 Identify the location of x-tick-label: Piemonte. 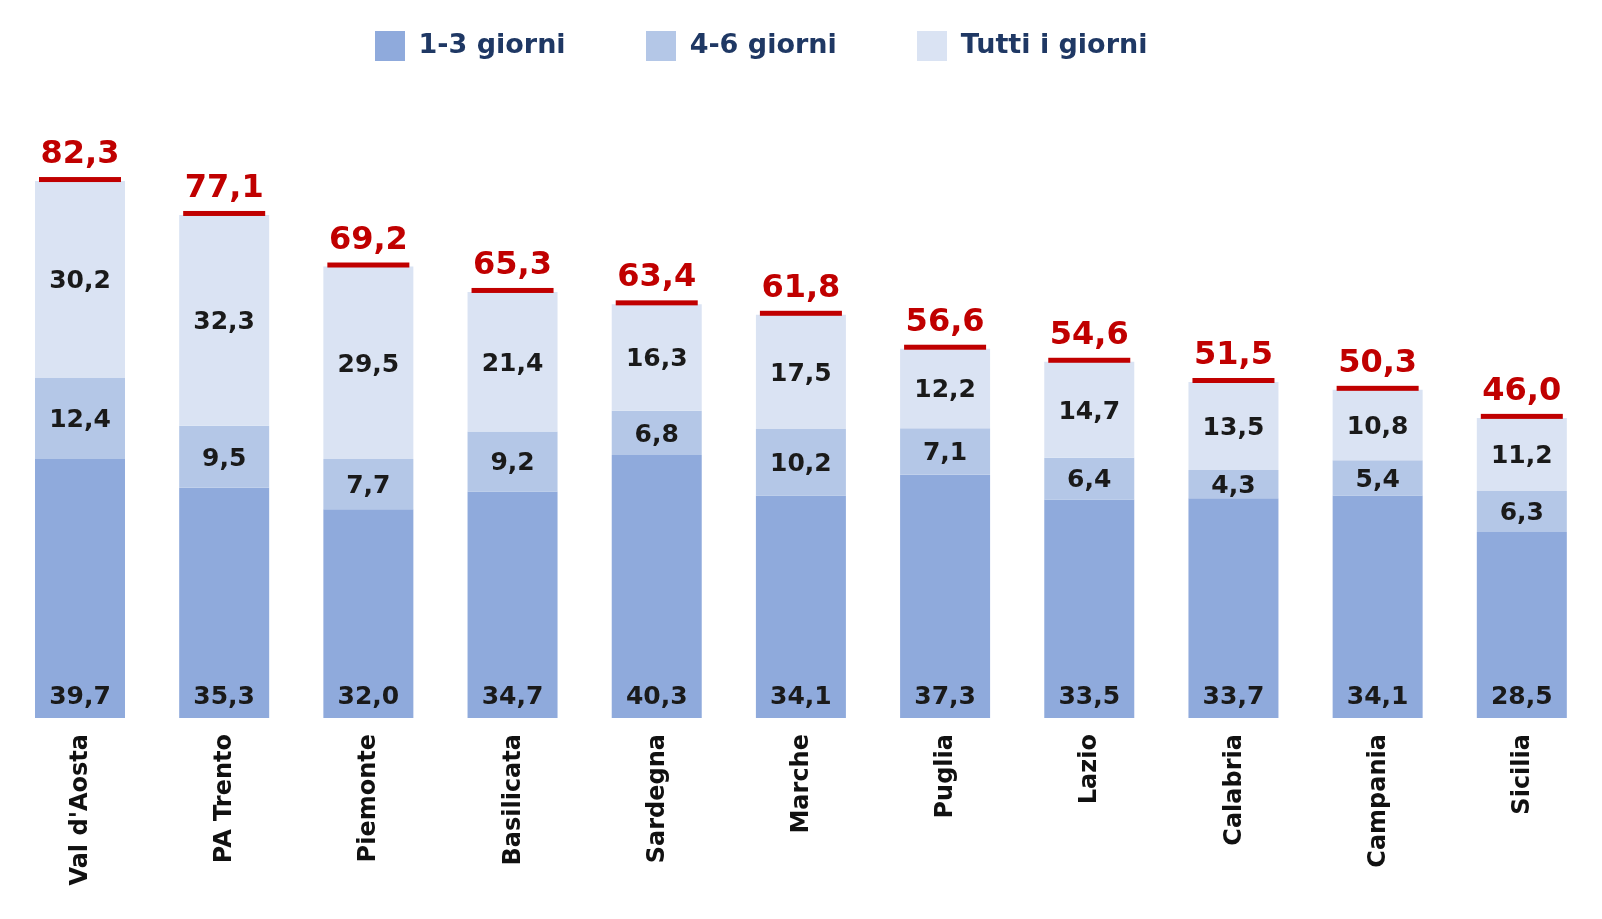
(367, 798).